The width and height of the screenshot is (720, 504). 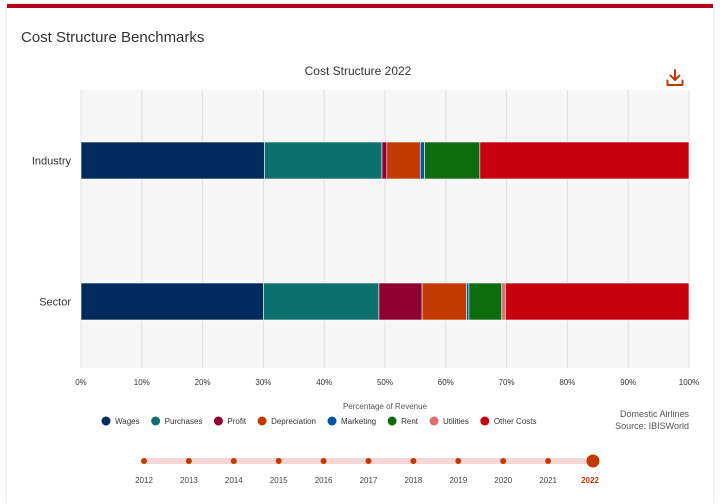 What do you see at coordinates (203, 382) in the screenshot?
I see `x-tick-label: 20%` at bounding box center [203, 382].